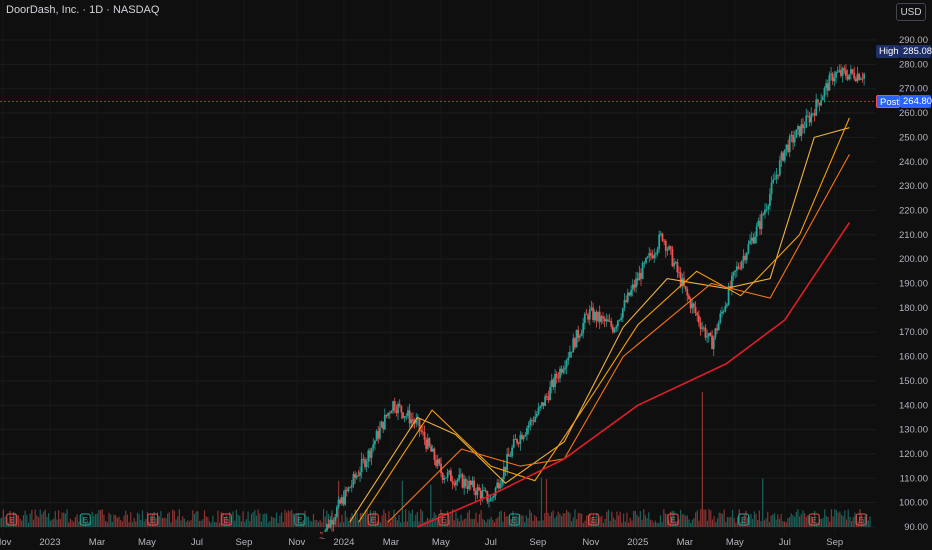 The width and height of the screenshot is (932, 550). I want to click on currency-button: USD, so click(911, 12).